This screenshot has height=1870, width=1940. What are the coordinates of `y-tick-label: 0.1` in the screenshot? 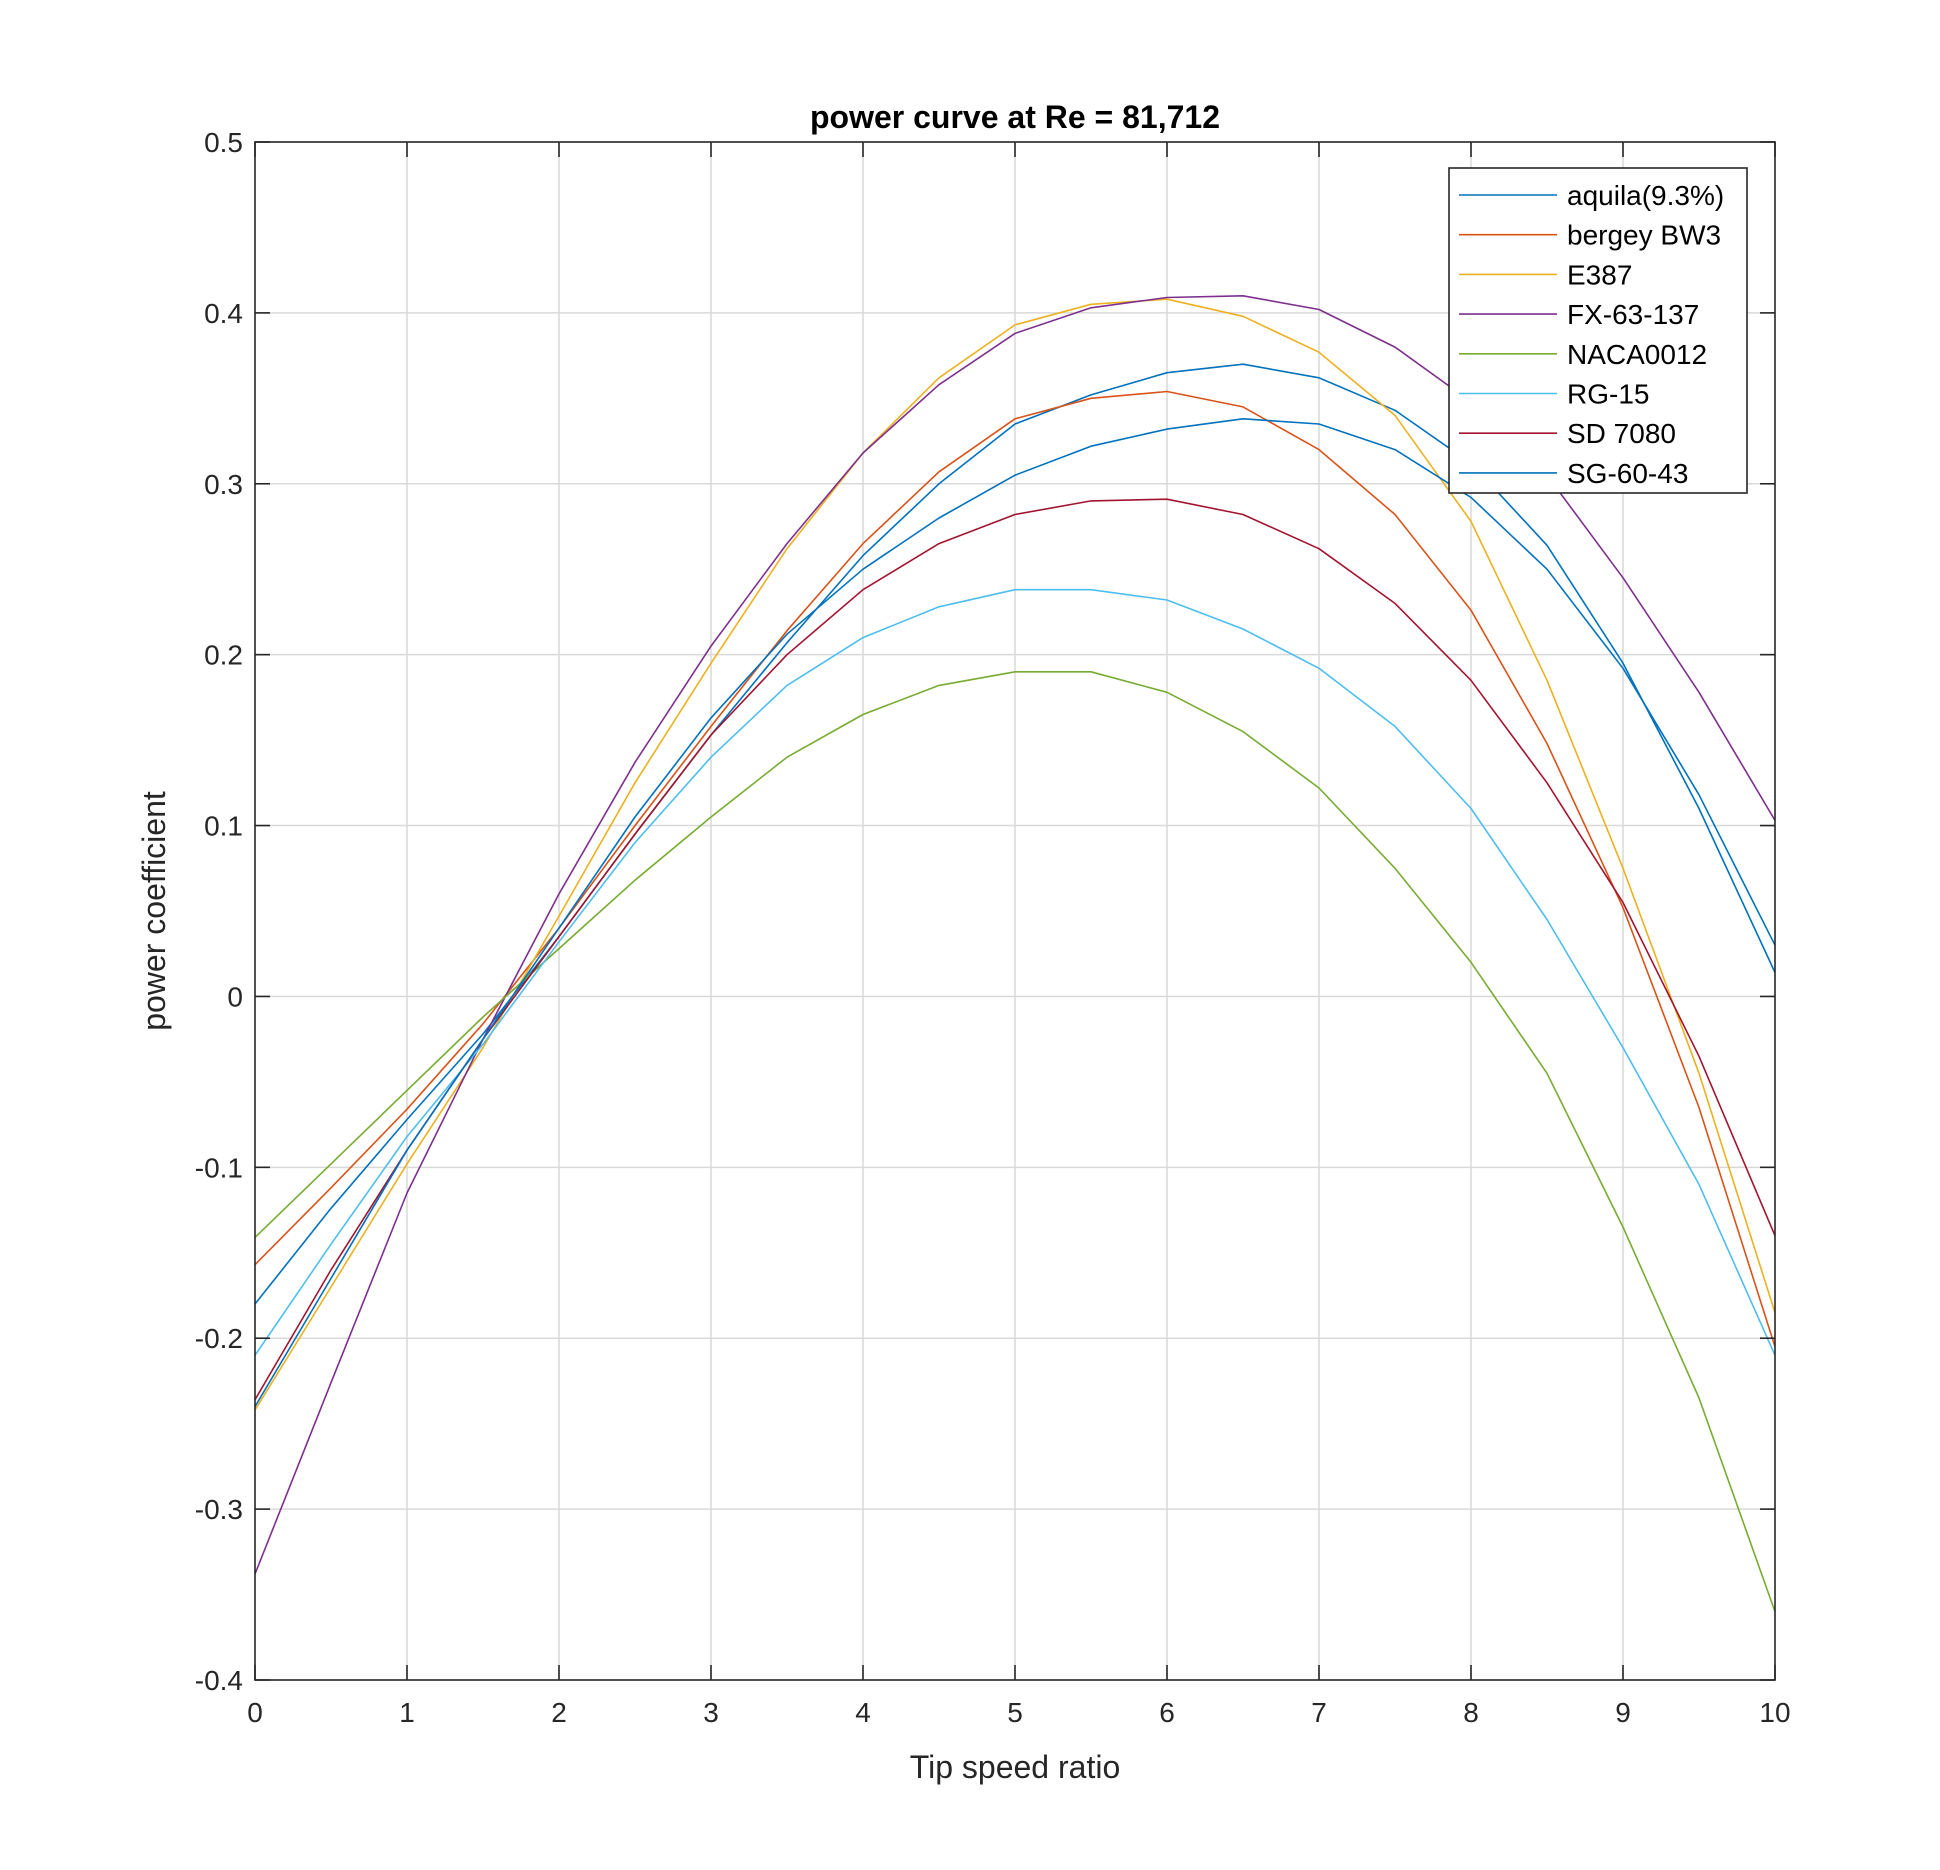 It's located at (223, 826).